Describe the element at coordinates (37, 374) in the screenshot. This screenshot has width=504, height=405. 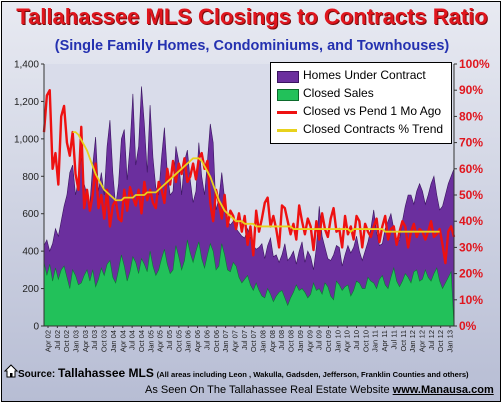
I see `source-label: Source:` at that location.